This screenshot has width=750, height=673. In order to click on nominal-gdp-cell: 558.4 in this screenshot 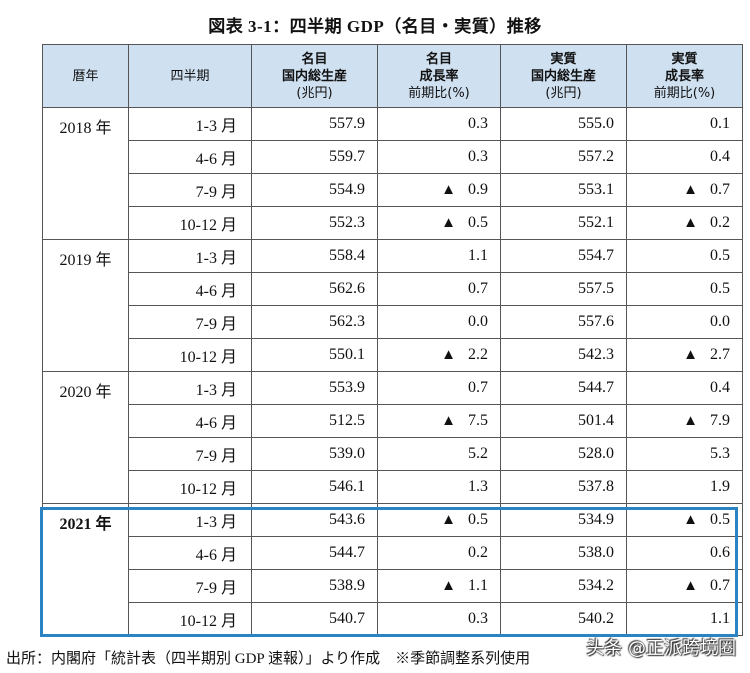, I will do `click(314, 256)`.